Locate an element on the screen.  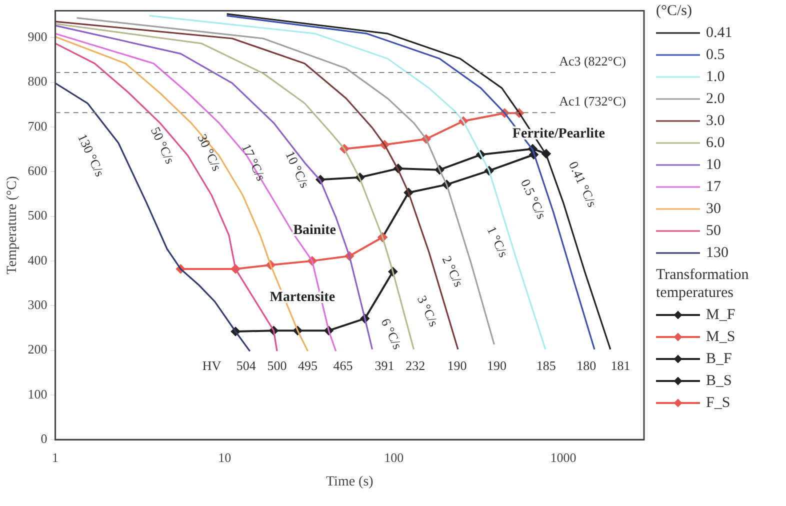
legend-label: F_S is located at coordinates (718, 403).